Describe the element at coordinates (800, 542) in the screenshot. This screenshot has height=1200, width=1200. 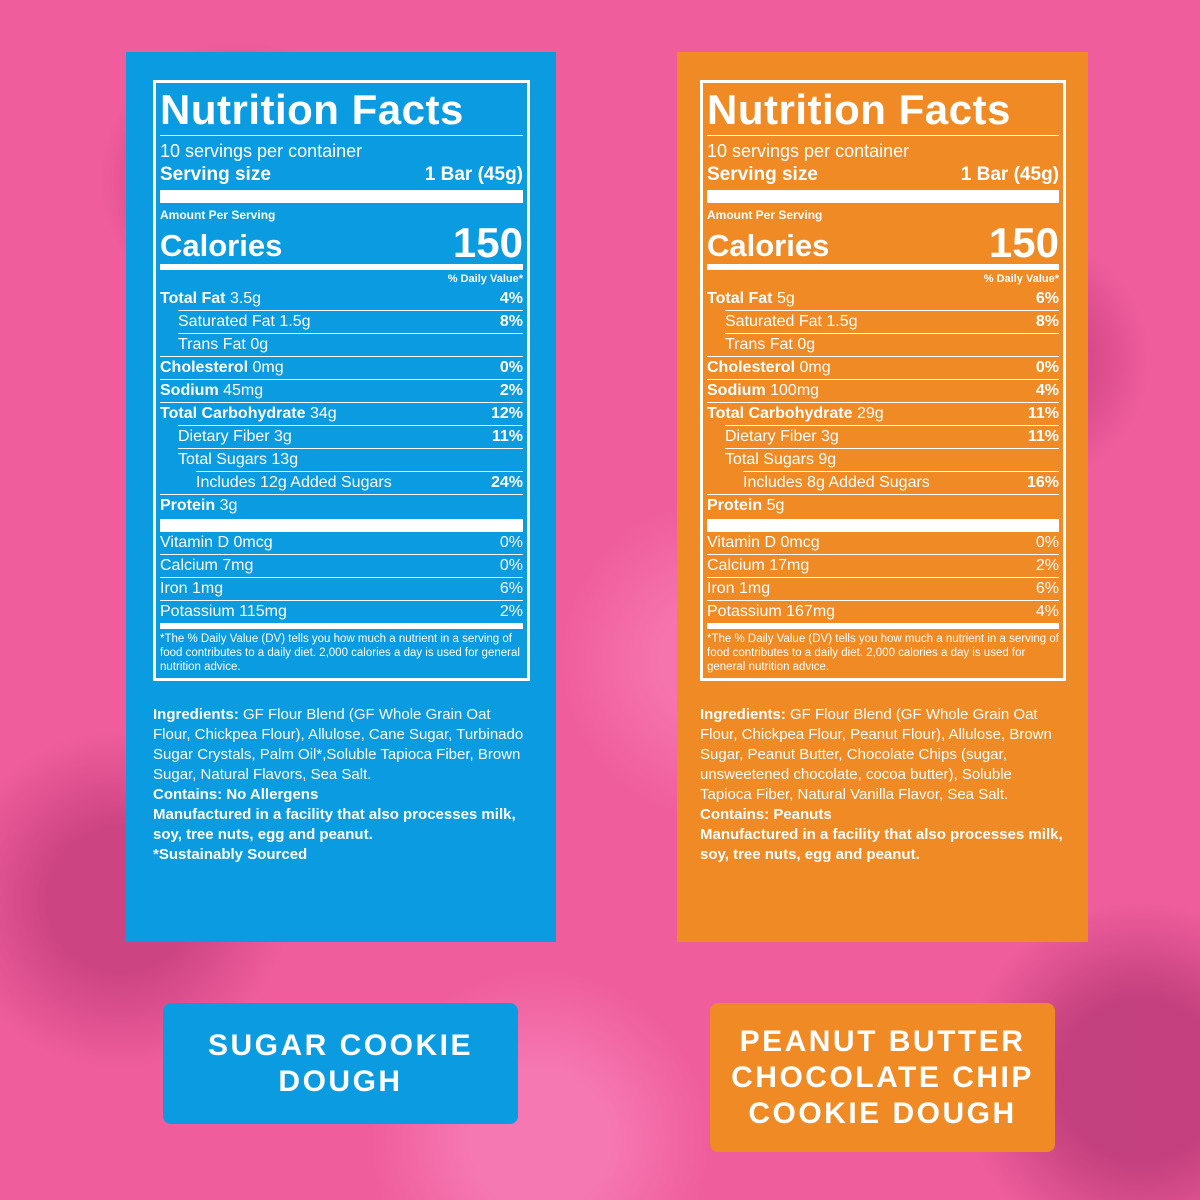
I see `nutrient-amount: 0mcg` at that location.